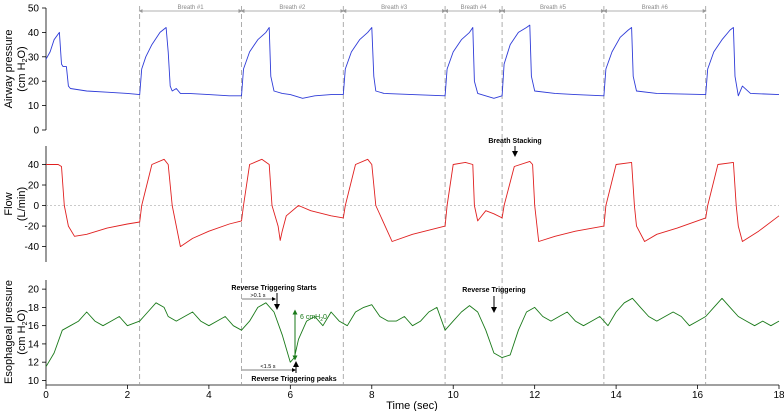  I want to click on rt-label: Reverse Triggering, so click(493, 290).